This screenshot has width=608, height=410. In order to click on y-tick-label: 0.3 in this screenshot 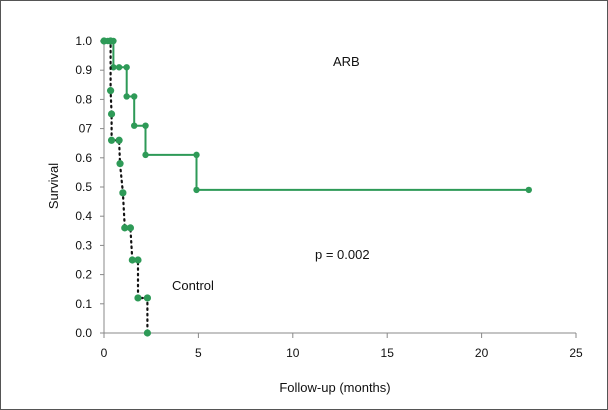, I will do `click(83, 245)`.